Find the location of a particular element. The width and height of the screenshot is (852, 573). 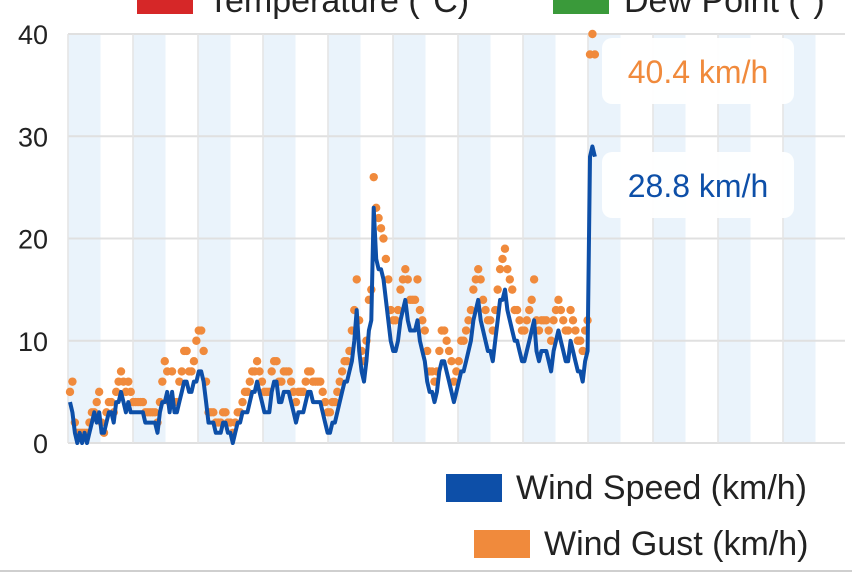

last-value-label: 40.4 km/h is located at coordinates (698, 72).